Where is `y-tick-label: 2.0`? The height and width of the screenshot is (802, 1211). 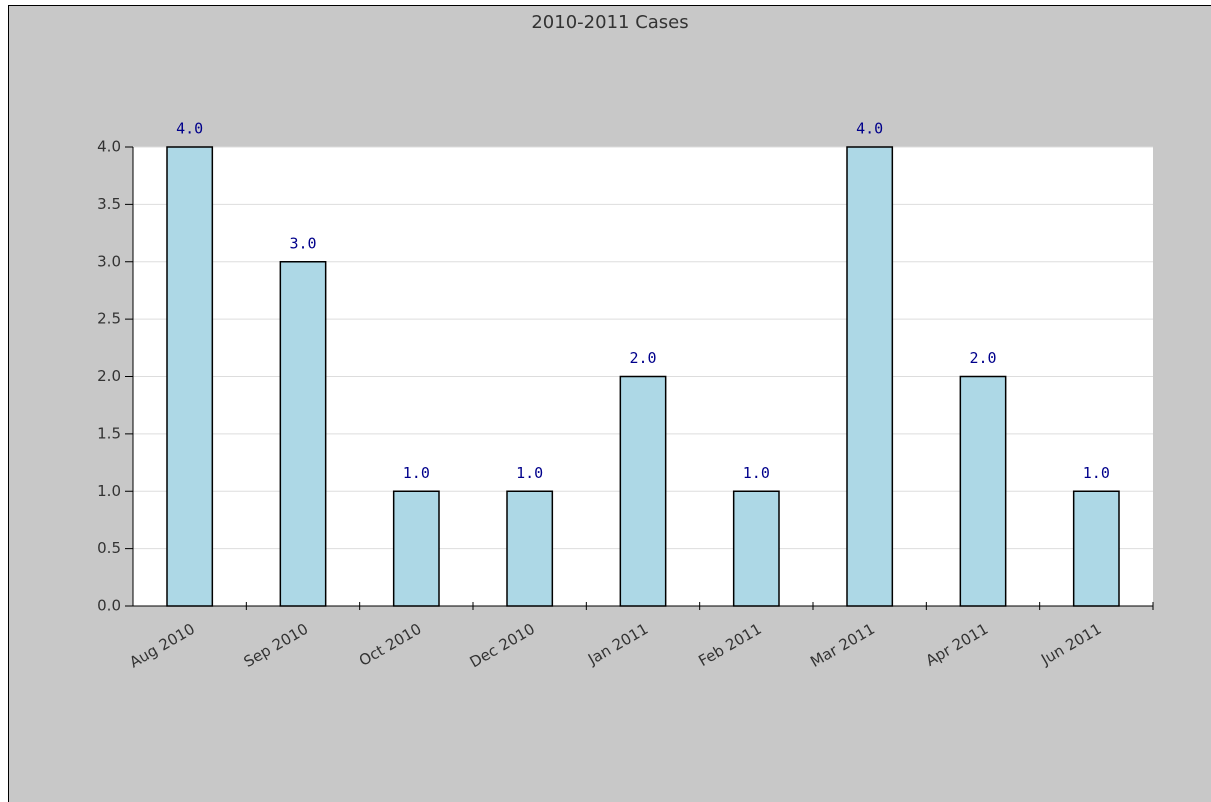
y-tick-label: 2.0 is located at coordinates (109, 376).